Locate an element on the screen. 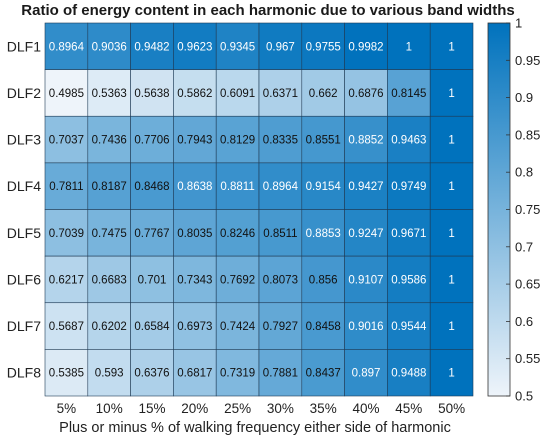 The width and height of the screenshot is (550, 440). cell-value-label: 0.6371 is located at coordinates (280, 94).